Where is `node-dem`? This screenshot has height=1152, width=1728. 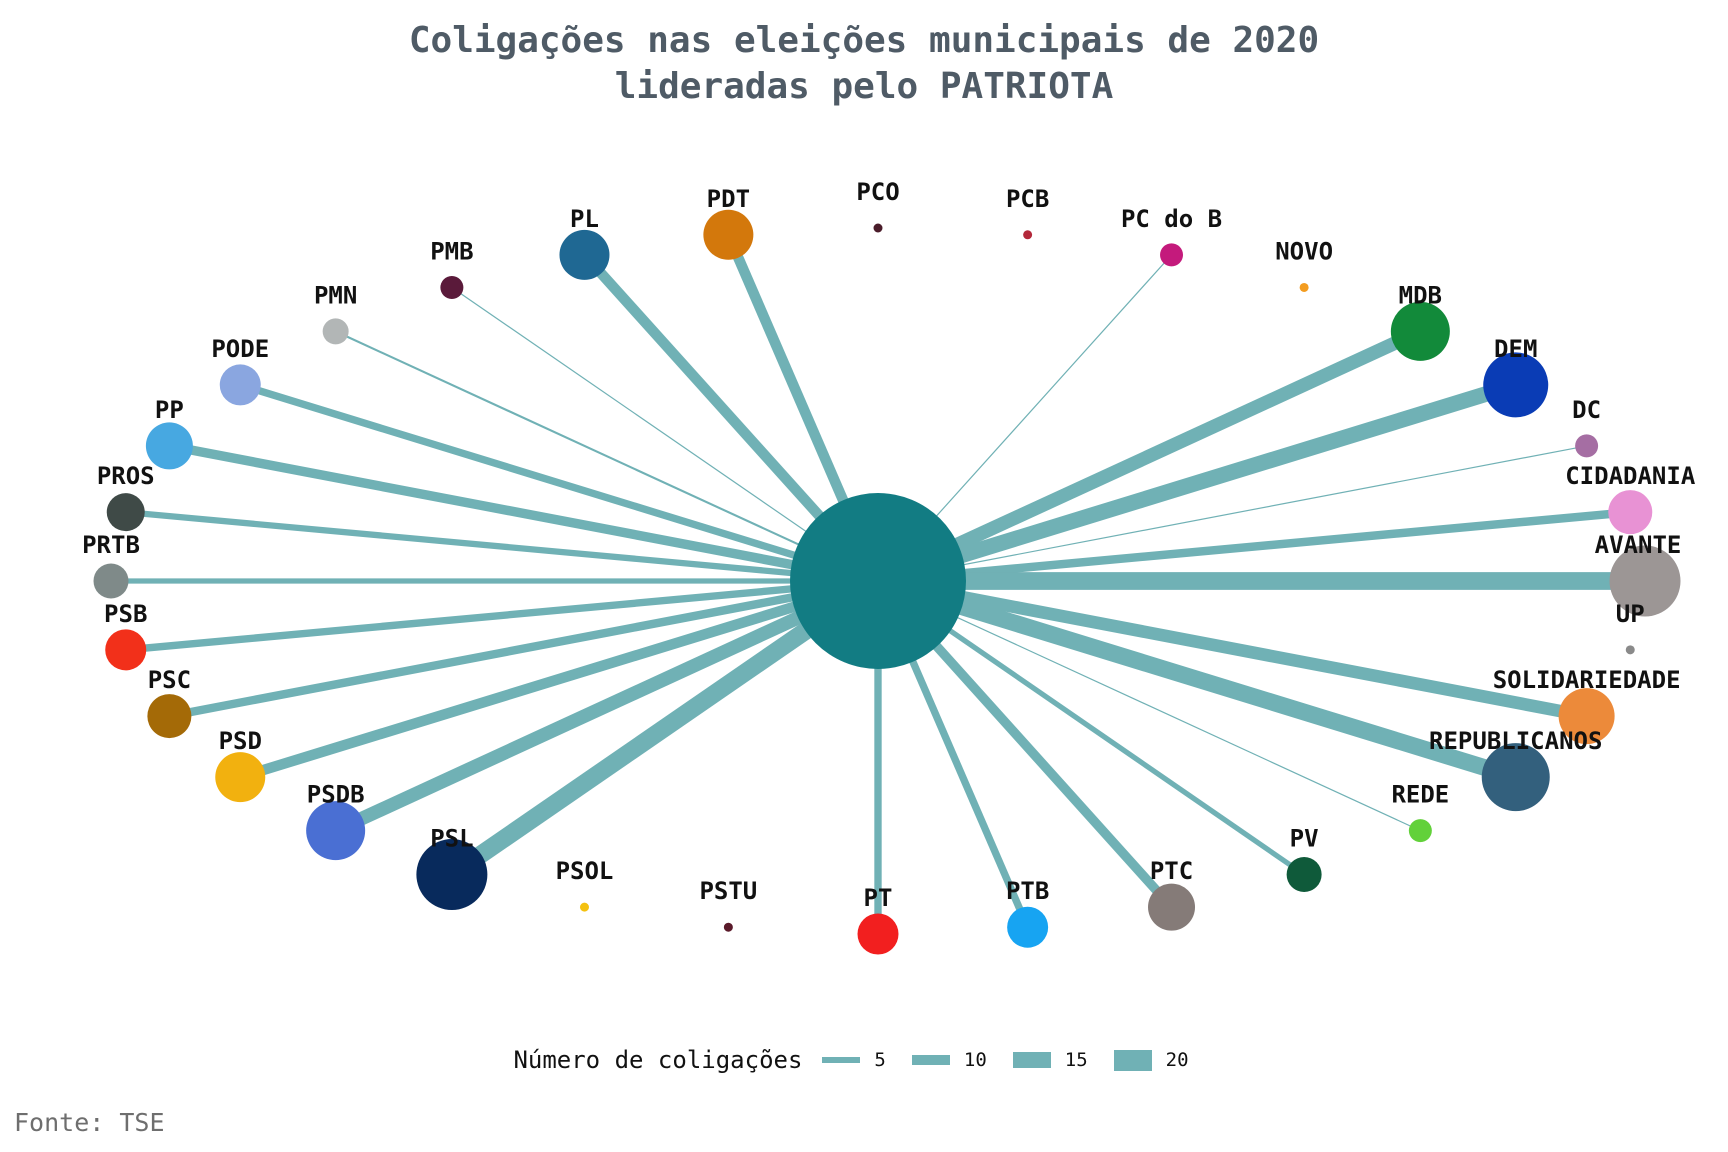
node-dem is located at coordinates (1516, 385).